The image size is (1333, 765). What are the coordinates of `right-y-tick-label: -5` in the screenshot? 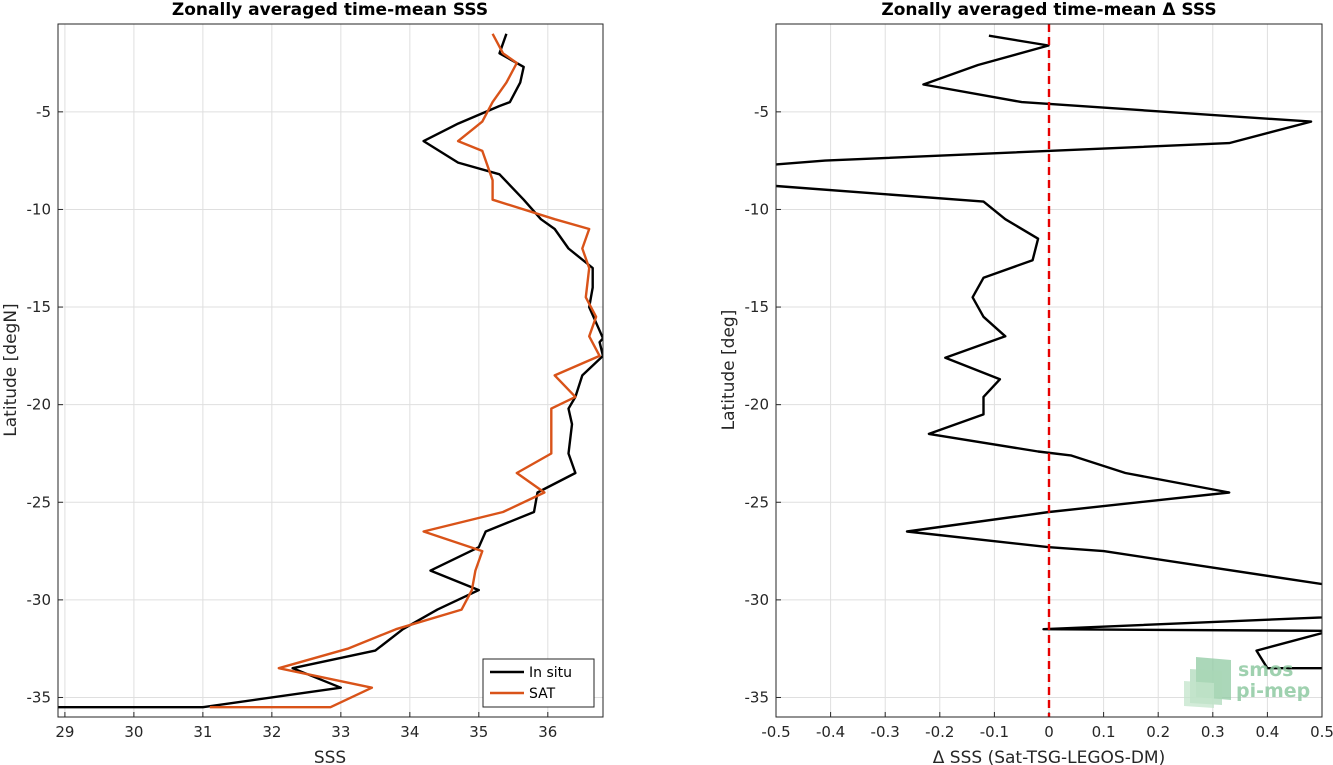 It's located at (761, 112).